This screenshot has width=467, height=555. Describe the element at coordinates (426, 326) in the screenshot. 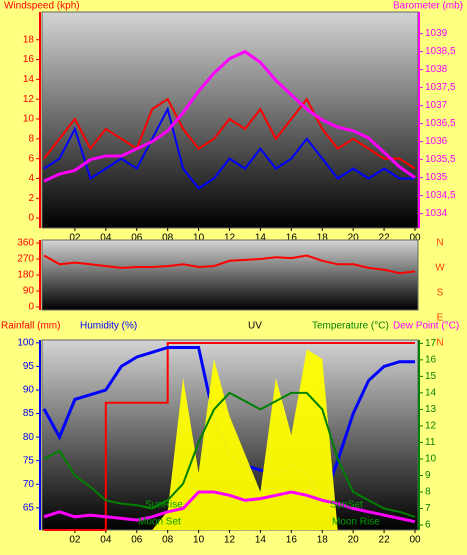

I see `legend-label: Dew Point (°C)` at that location.